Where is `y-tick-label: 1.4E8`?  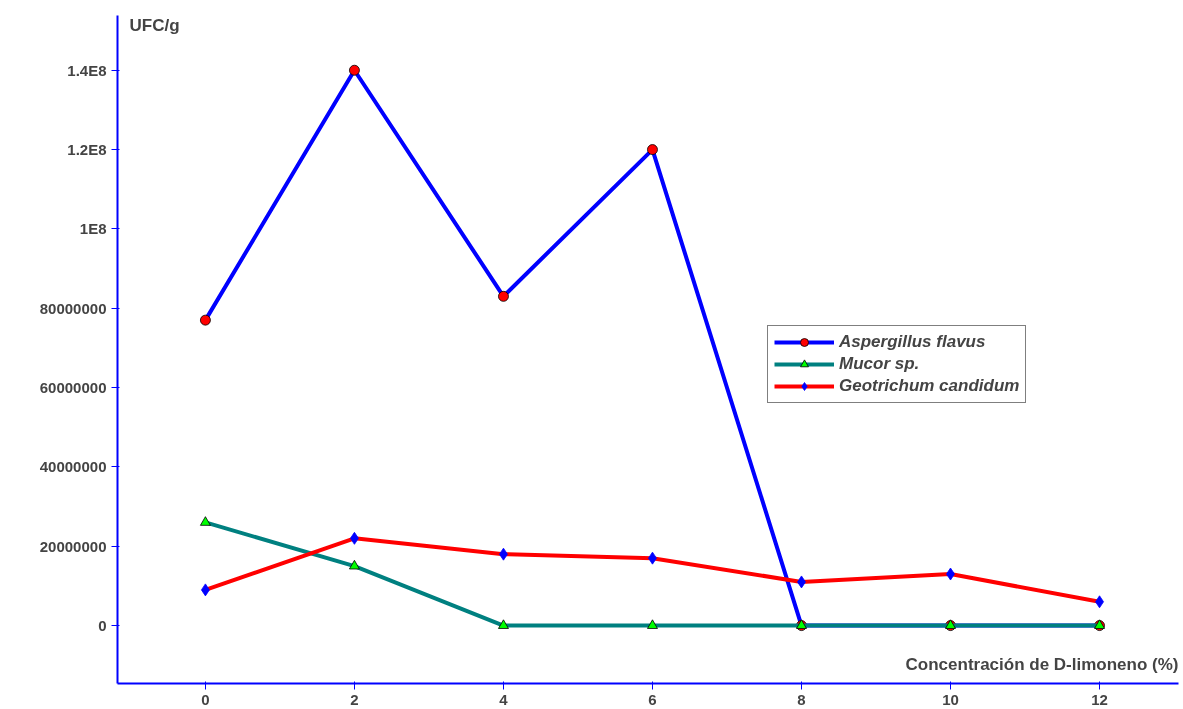
y-tick-label: 1.4E8 is located at coordinates (87, 70).